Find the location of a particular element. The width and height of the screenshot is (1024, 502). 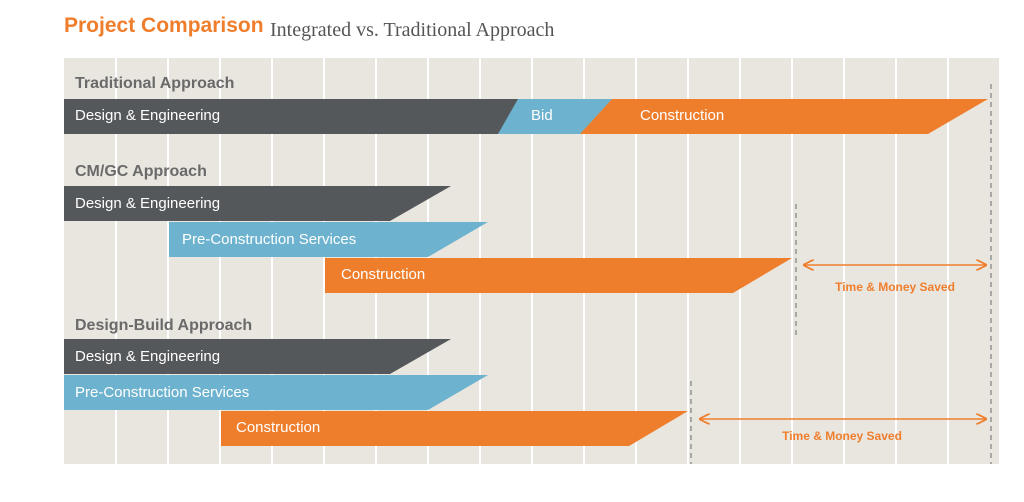

section-label-traditional: Traditional Approach is located at coordinates (154, 83).